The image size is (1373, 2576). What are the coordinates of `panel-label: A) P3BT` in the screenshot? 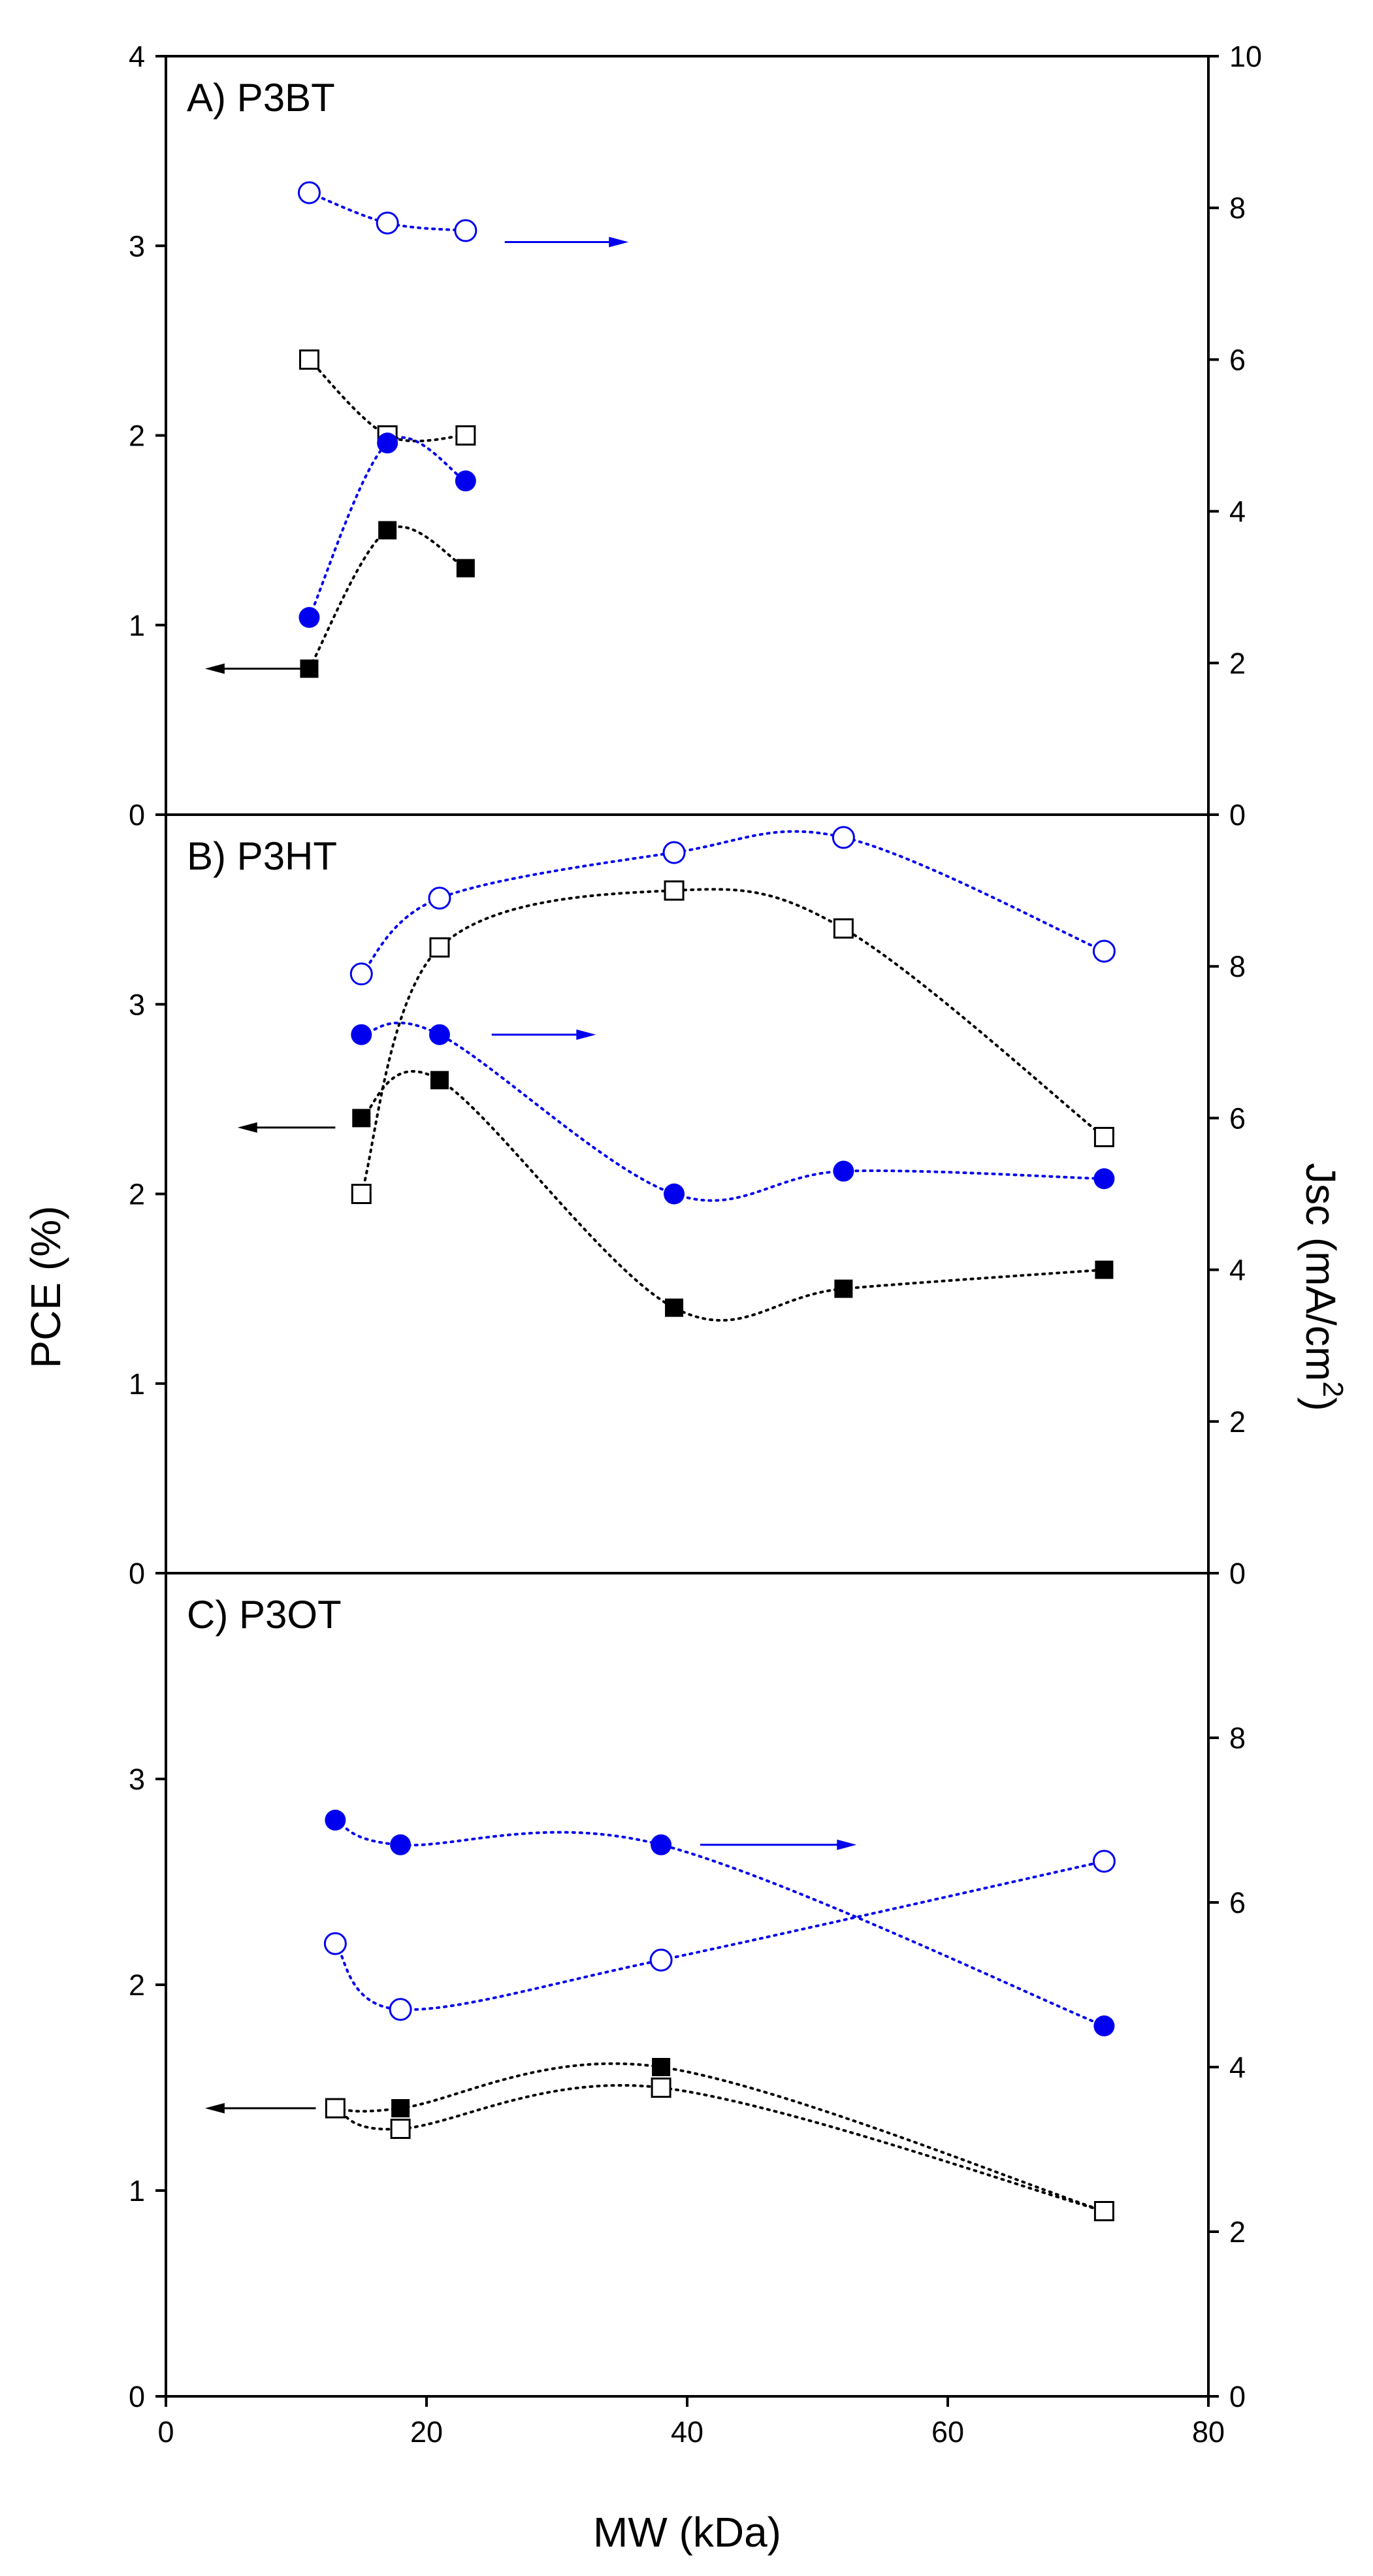 It's located at (261, 98).